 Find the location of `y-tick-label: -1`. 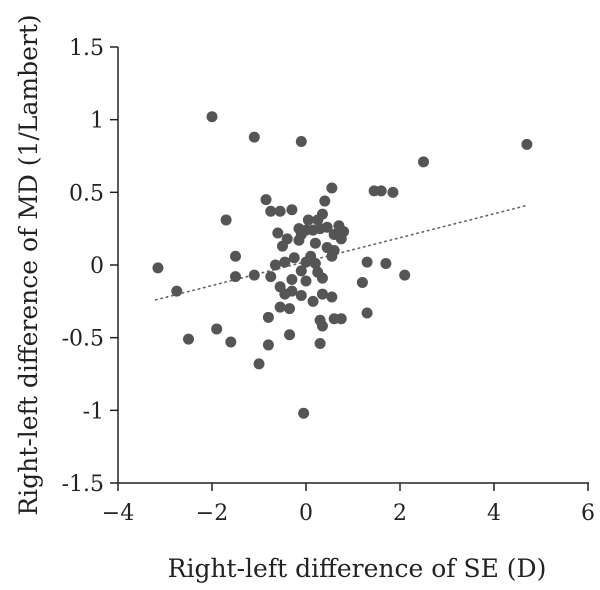

y-tick-label: -1 is located at coordinates (93, 411).